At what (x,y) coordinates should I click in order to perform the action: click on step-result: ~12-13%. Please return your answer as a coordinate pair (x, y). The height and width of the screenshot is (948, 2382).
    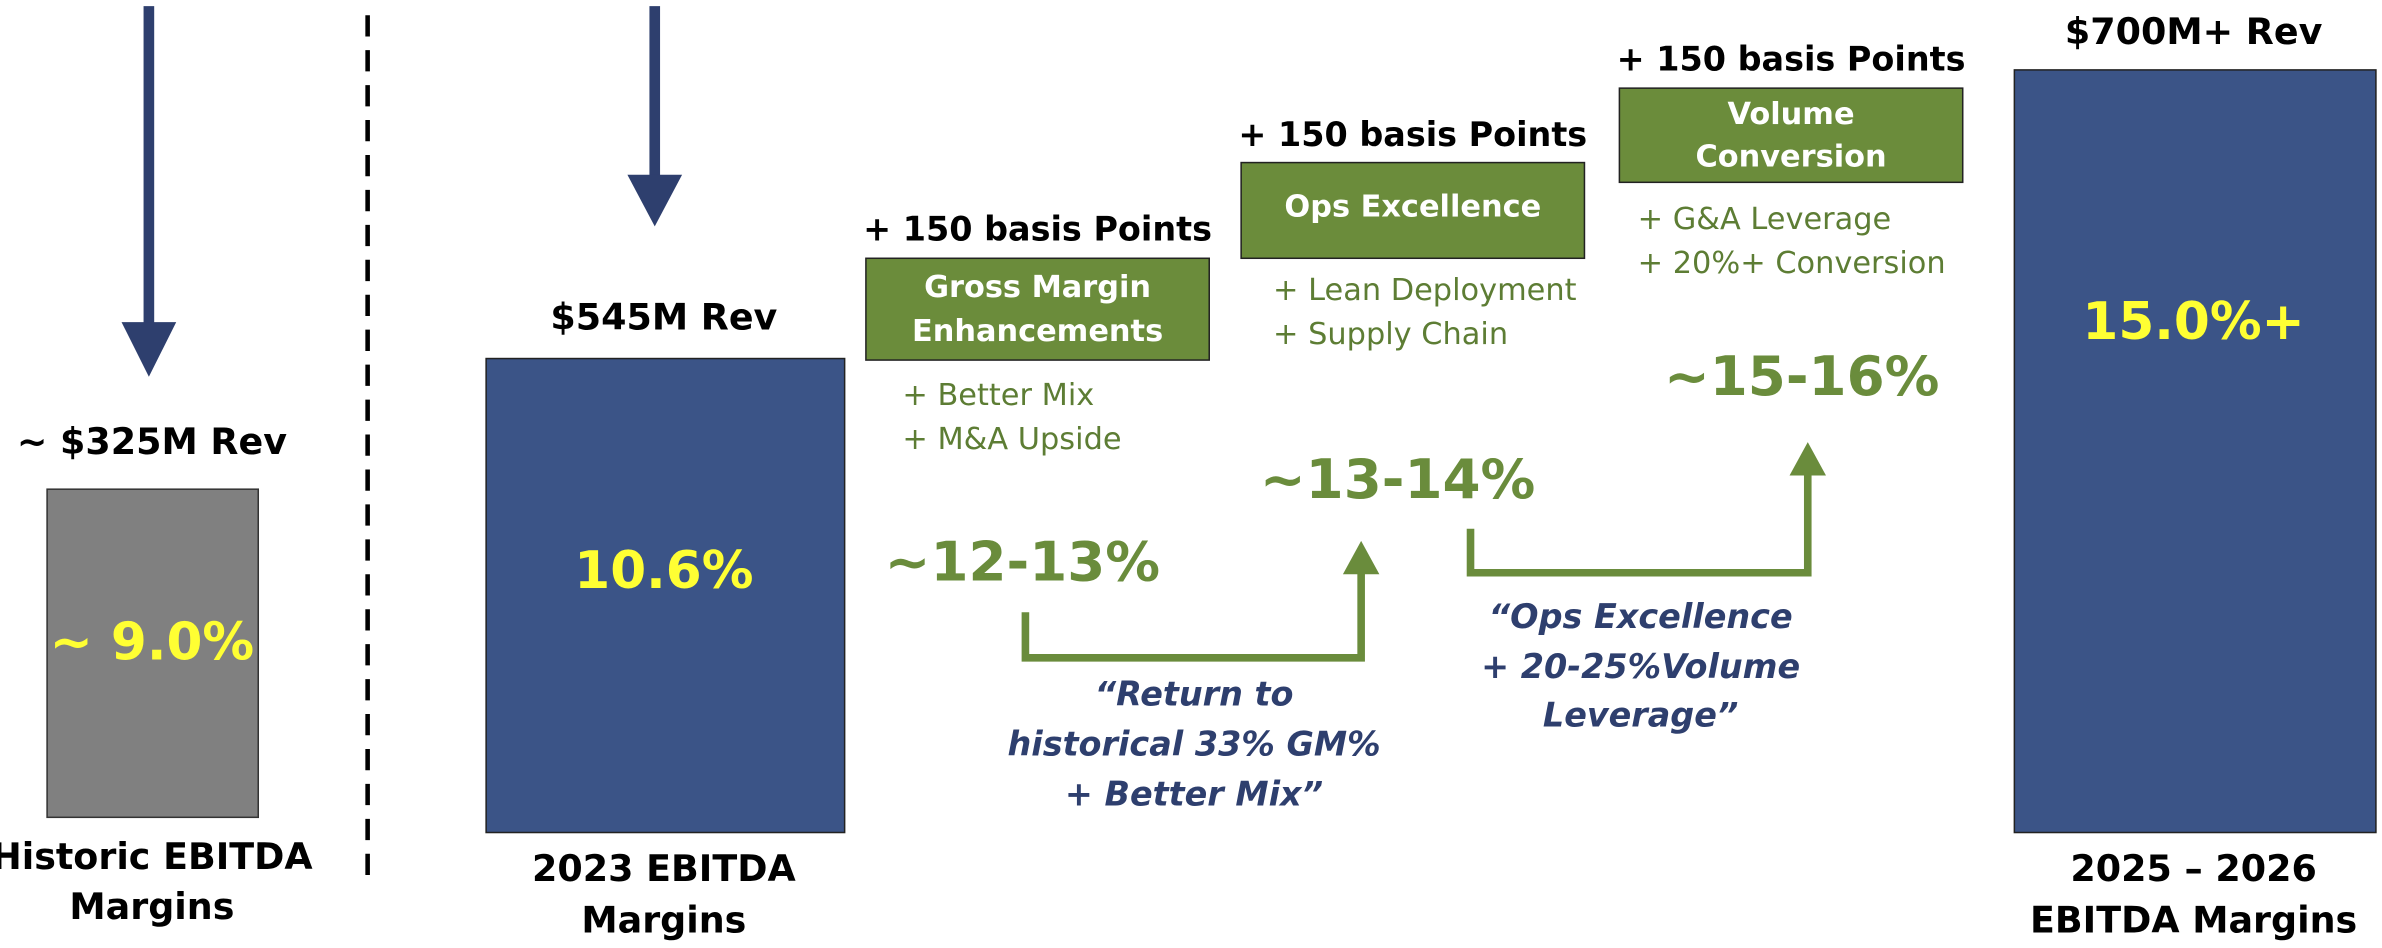
    Looking at the image, I should click on (1022, 561).